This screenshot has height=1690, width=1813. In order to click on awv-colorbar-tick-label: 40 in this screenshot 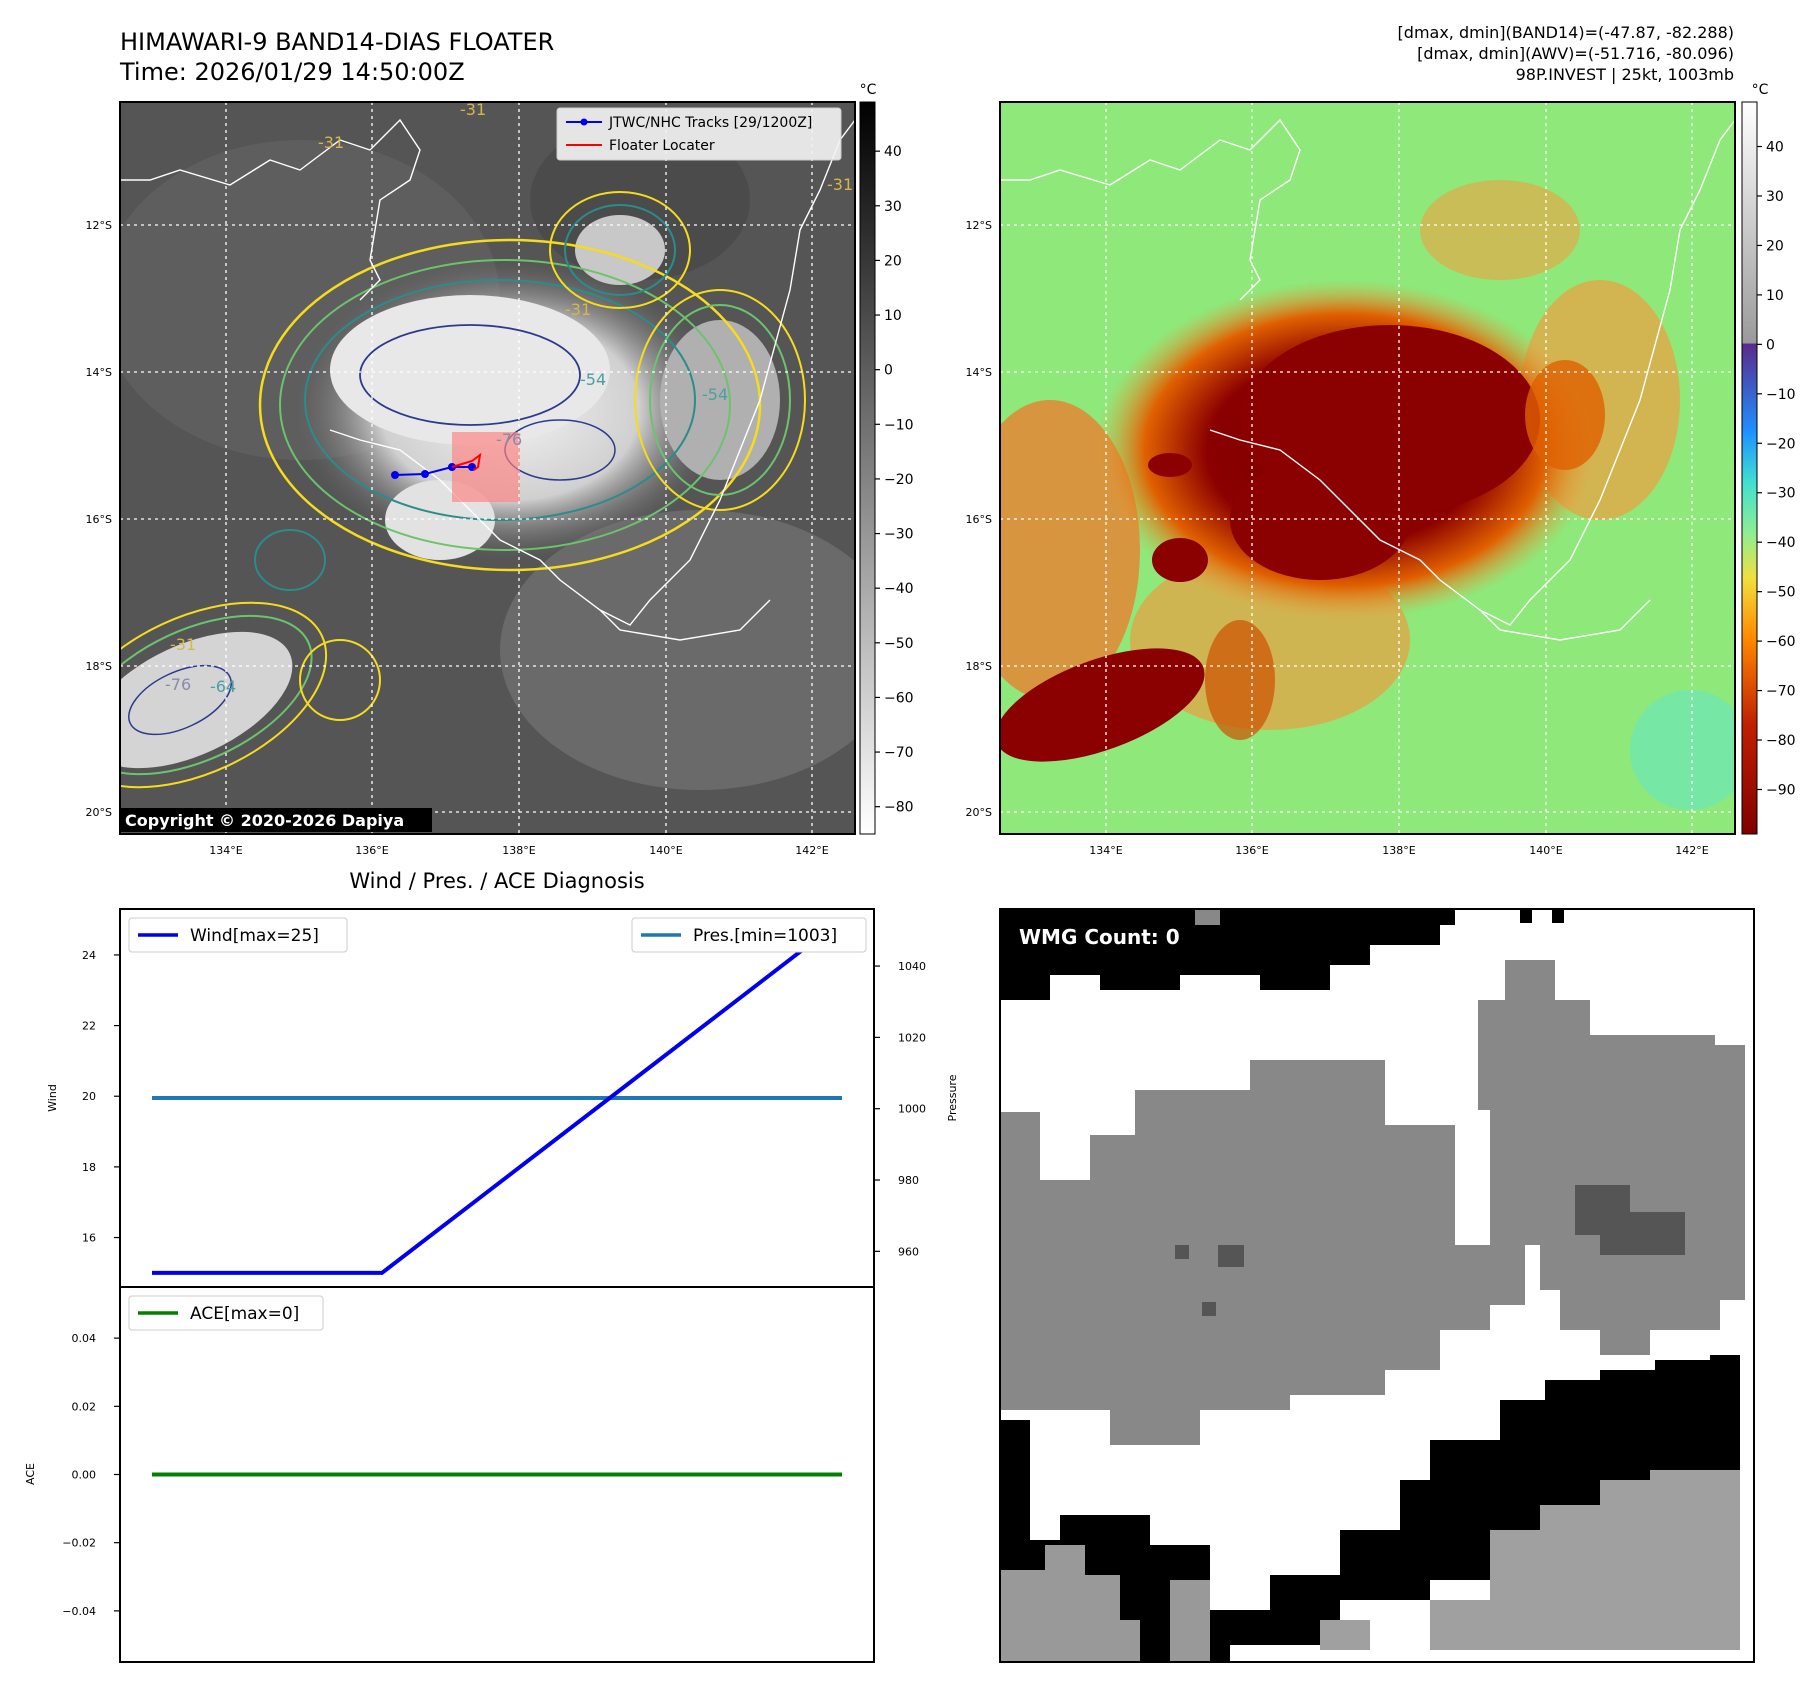, I will do `click(1775, 148)`.